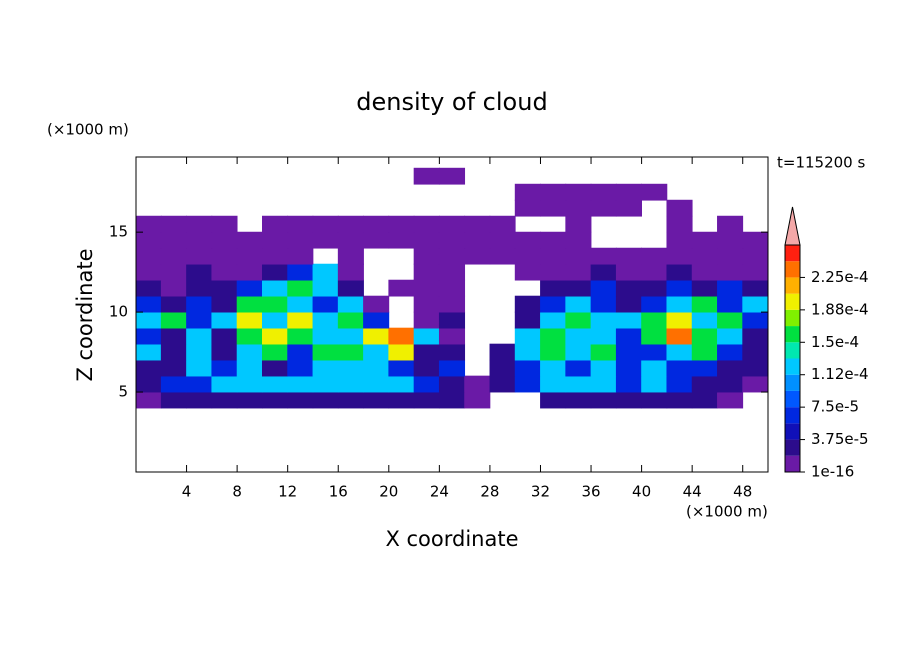  I want to click on x-tick-label: 20, so click(388, 492).